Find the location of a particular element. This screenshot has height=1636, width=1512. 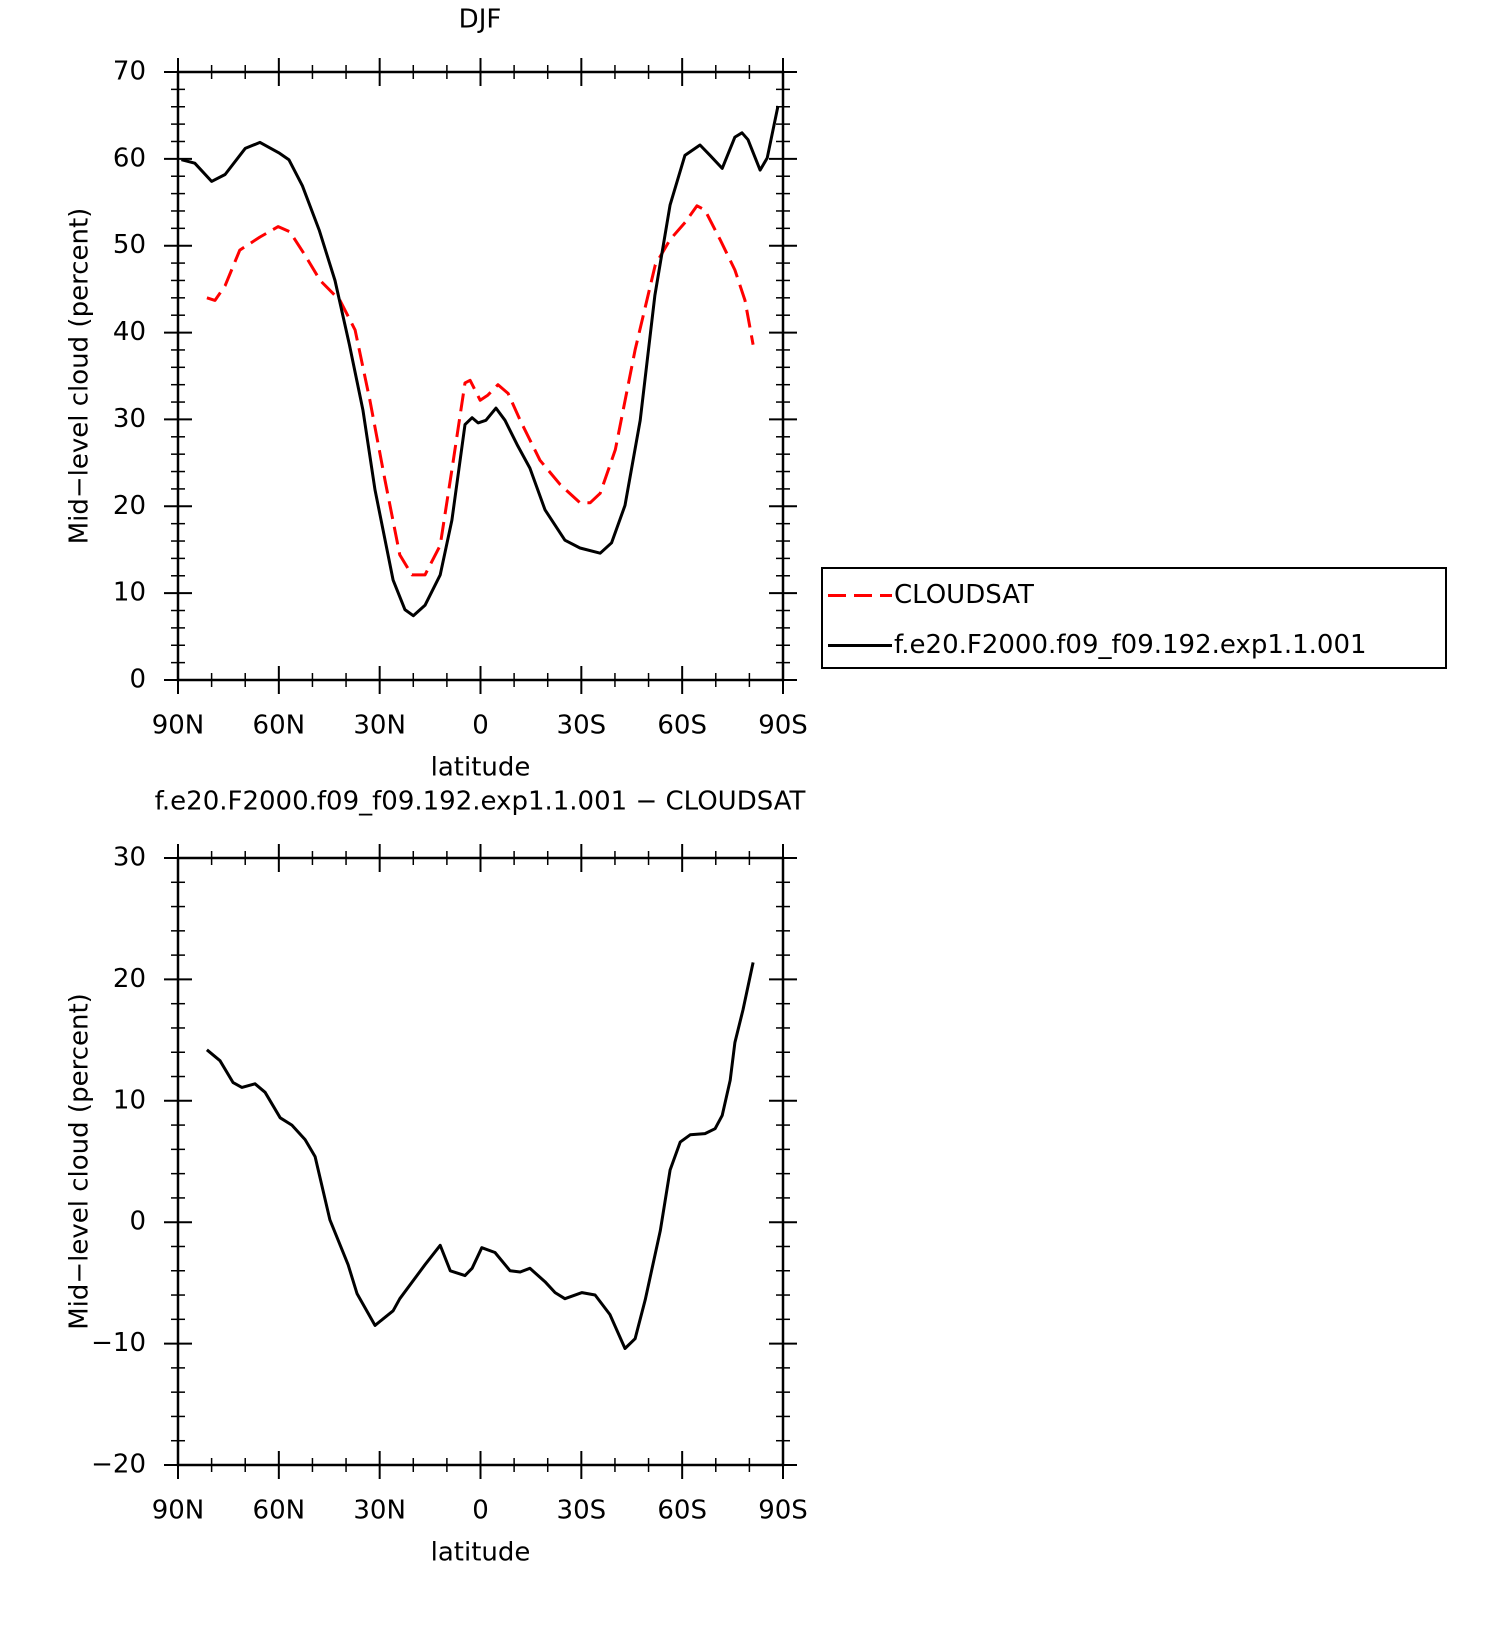

chart-title: DJF is located at coordinates (480, 20).